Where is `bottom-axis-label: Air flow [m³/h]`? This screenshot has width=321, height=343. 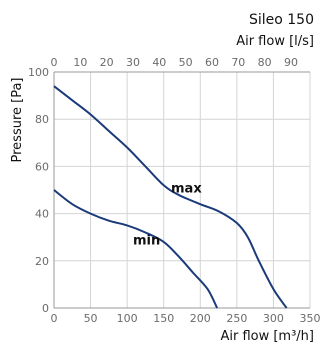 bottom-axis-label: Air flow [m³/h] is located at coordinates (267, 336).